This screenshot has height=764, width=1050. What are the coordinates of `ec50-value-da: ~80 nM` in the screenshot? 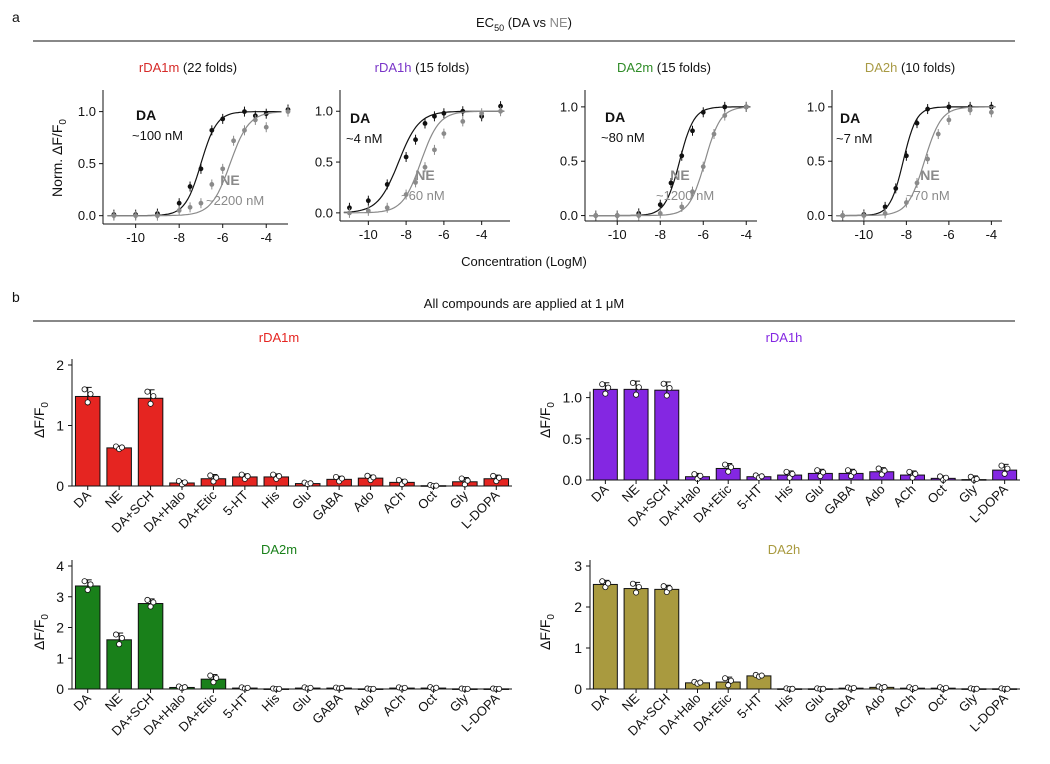 It's located at (623, 137).